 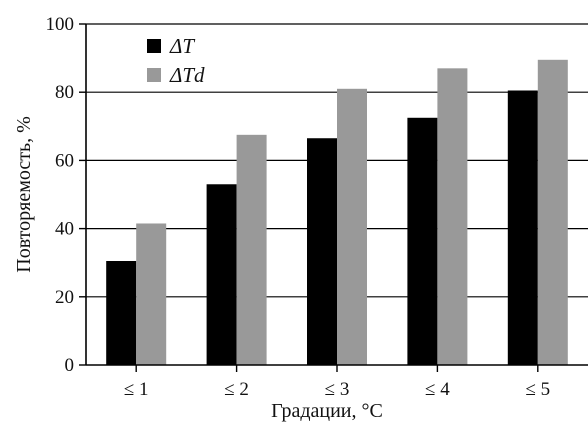 What do you see at coordinates (24, 194) in the screenshot?
I see `y-axis-title: Повторяемость, %` at bounding box center [24, 194].